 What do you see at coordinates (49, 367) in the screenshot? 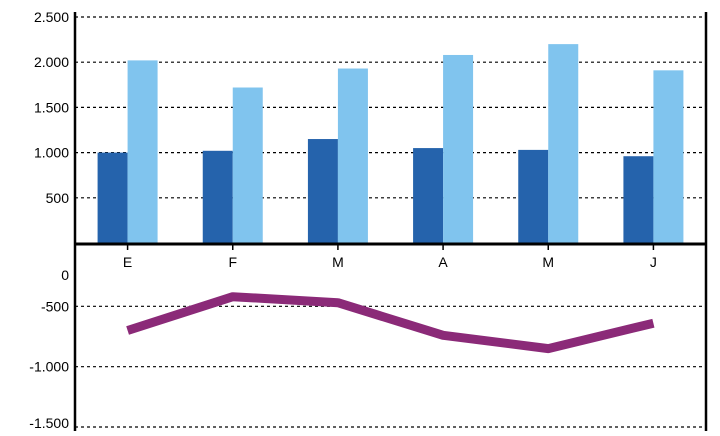
I see `y-tick-label-bottom: -1.000` at bounding box center [49, 367].